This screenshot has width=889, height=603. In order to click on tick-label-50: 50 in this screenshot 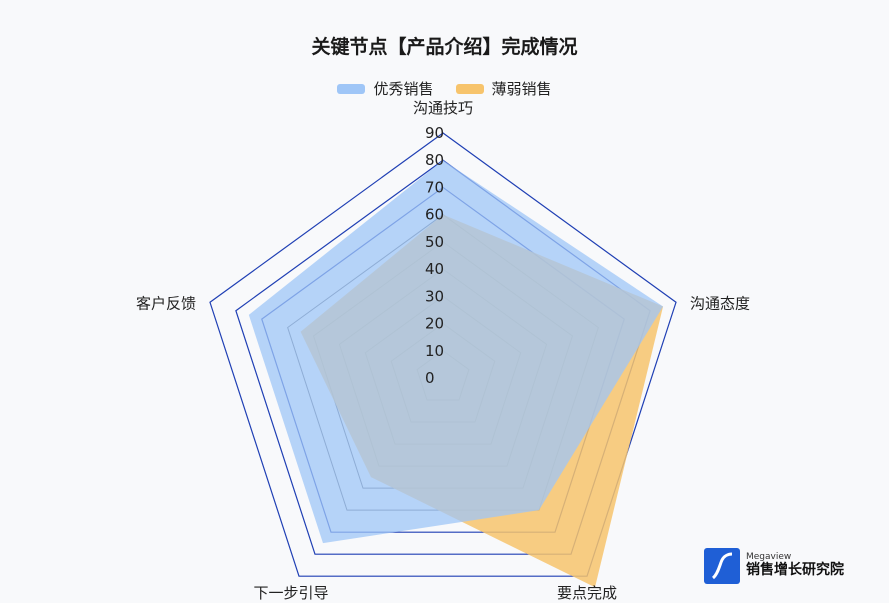, I will do `click(434, 242)`.